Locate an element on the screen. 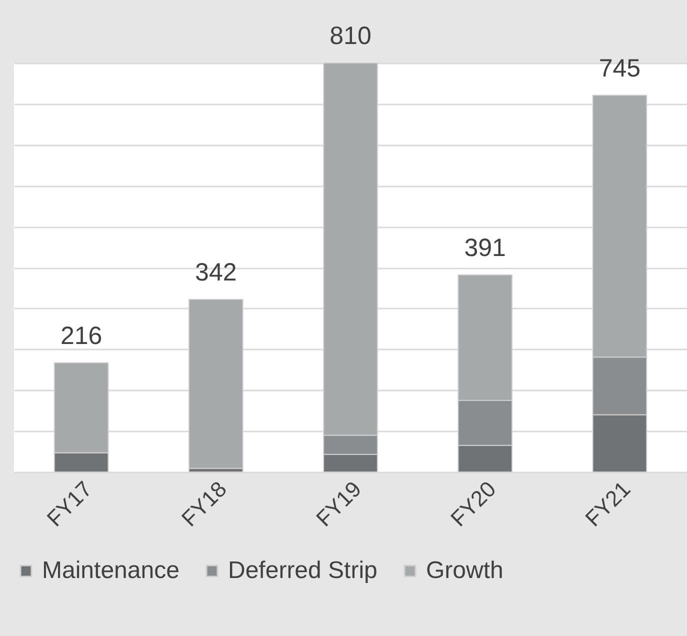 This screenshot has width=687, height=636. annotation: 342 is located at coordinates (216, 272).